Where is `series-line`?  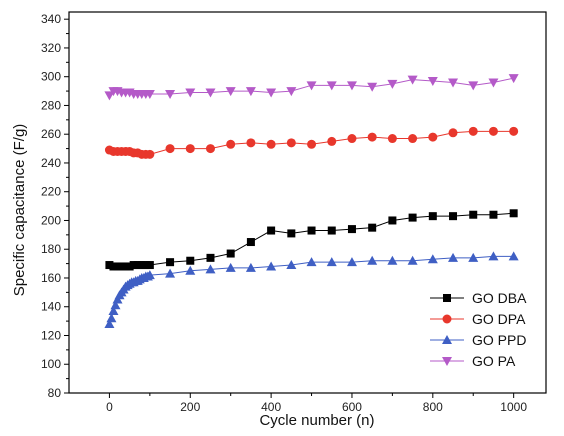
series-line is located at coordinates (311, 290).